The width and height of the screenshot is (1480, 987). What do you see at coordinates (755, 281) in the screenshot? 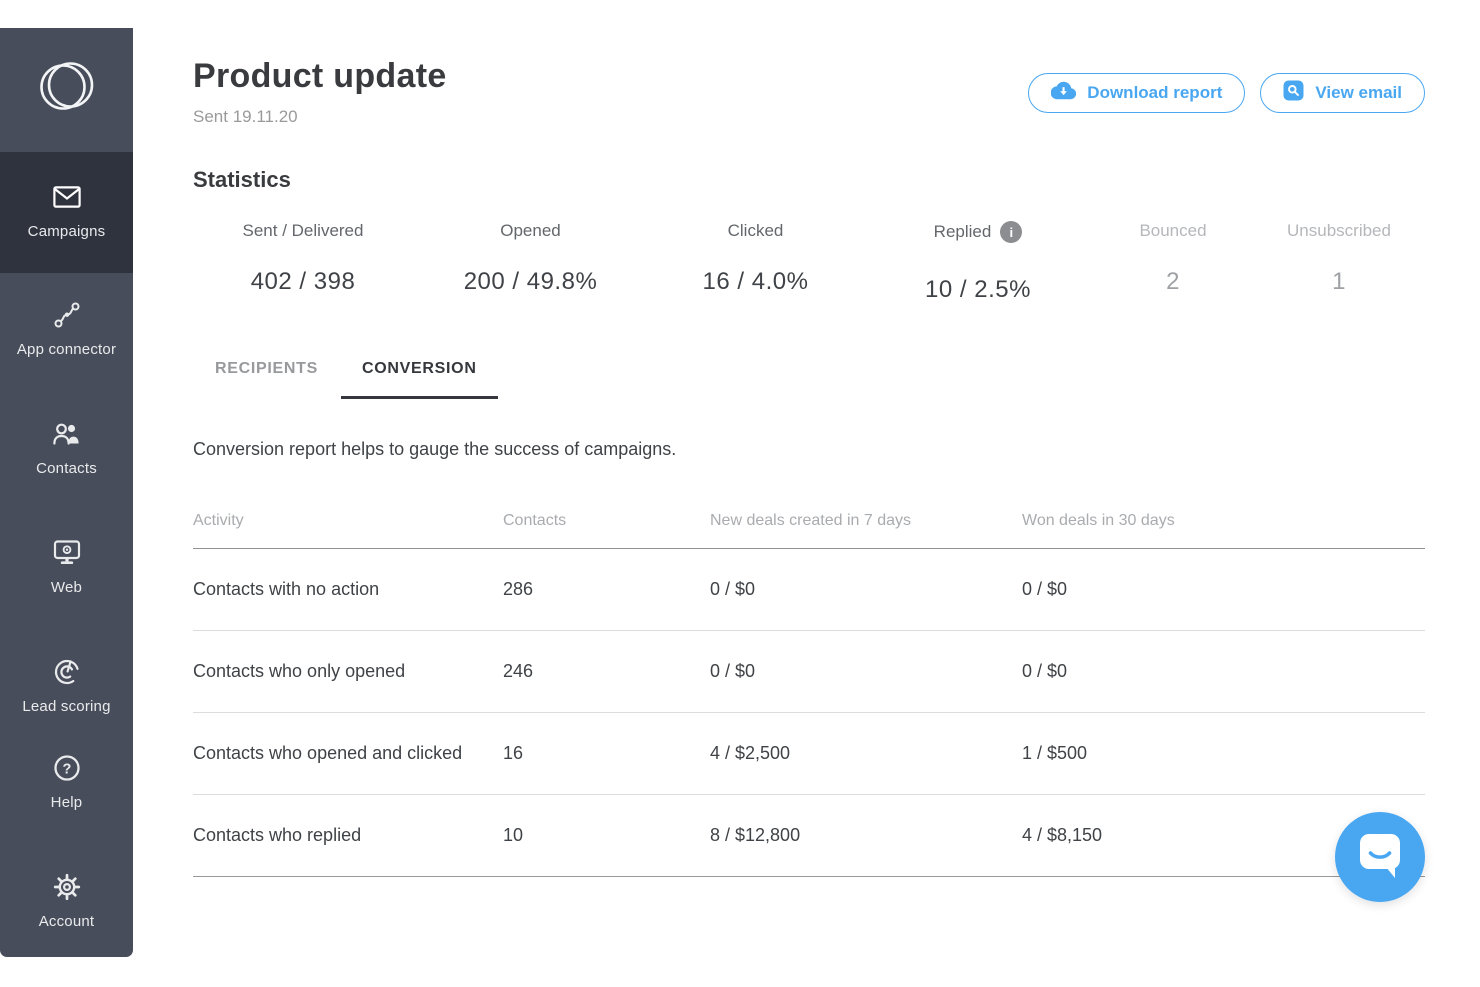
I see `stat-value: 16 / 4.0%` at bounding box center [755, 281].